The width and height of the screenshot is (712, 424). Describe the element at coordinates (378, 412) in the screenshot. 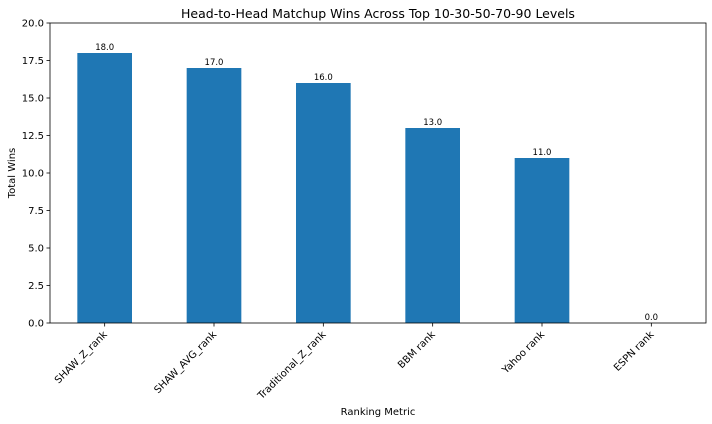

I see `x-axis-label: Ranking Metric` at that location.